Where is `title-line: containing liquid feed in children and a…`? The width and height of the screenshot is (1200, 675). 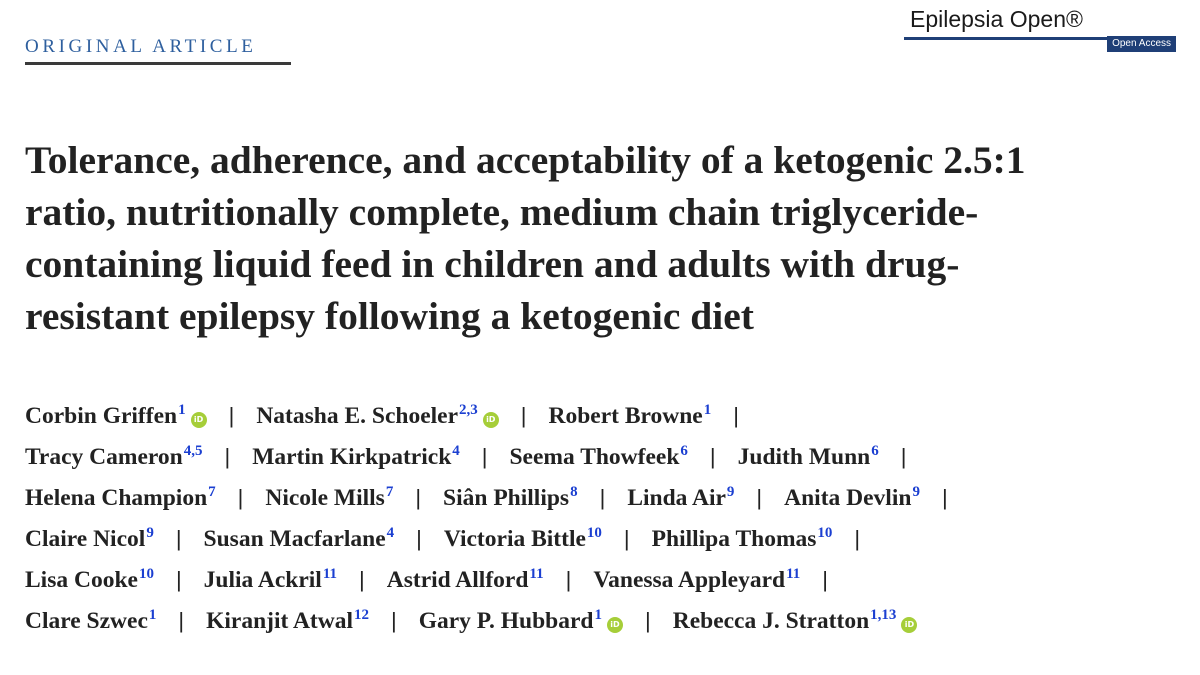 title-line: containing liquid feed in children and a… is located at coordinates (492, 264).